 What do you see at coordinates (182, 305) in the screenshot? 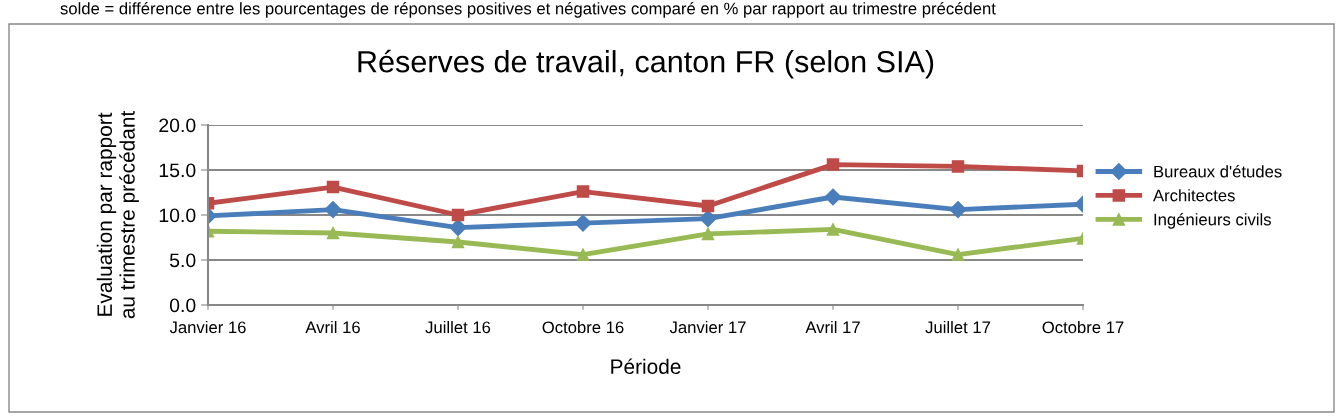
I see `y-tick-label: 0.0` at bounding box center [182, 305].